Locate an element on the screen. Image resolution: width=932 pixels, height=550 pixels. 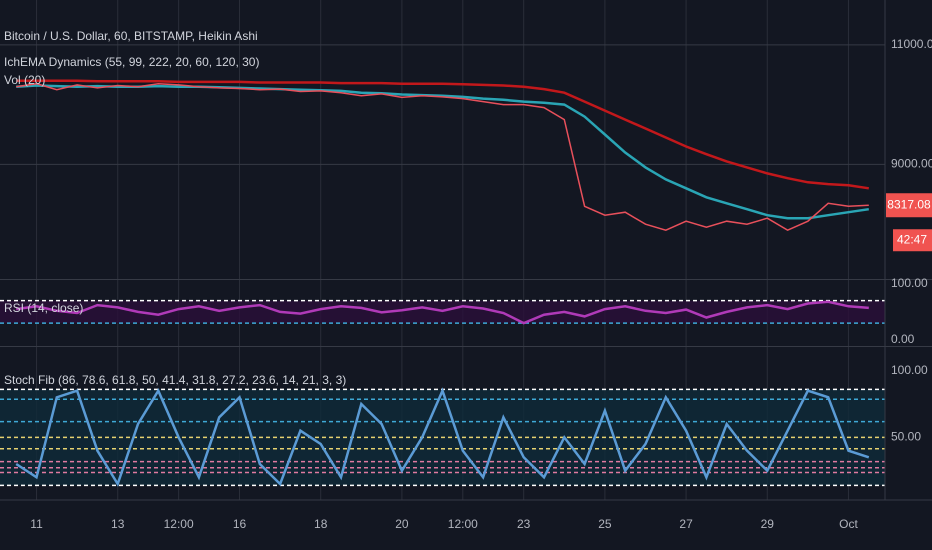
x-tick-label: 25 is located at coordinates (605, 524).